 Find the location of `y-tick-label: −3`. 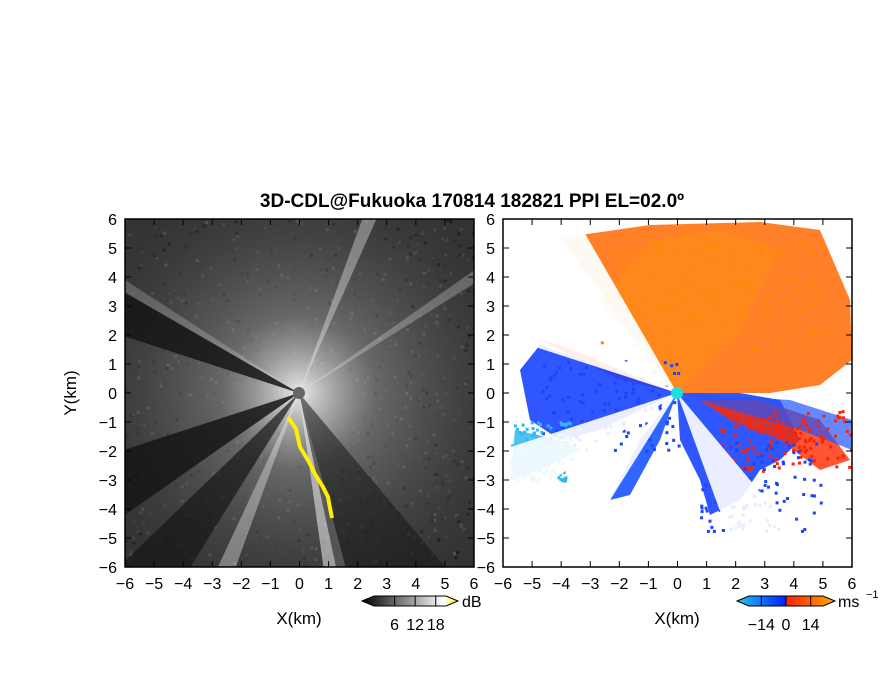

y-tick-label: −3 is located at coordinates (108, 481).